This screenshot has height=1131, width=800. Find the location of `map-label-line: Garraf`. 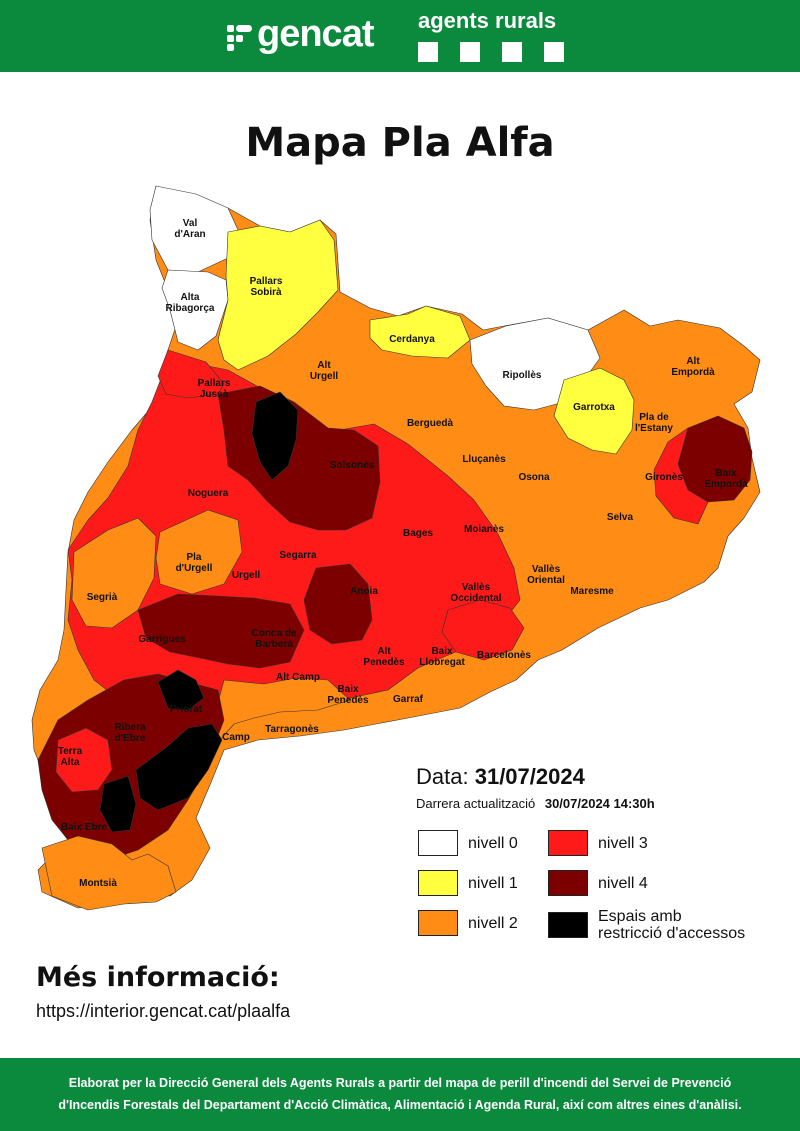

map-label-line: Garraf is located at coordinates (408, 699).